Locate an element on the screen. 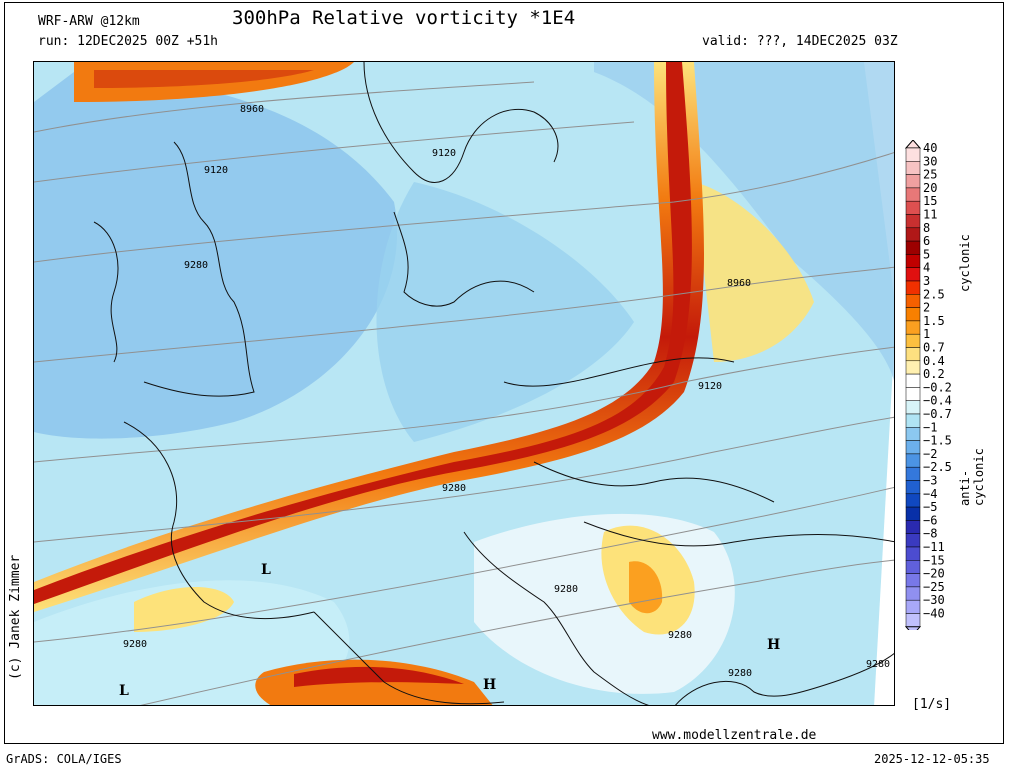  cyclonic-label: cyclonic is located at coordinates (965, 263).